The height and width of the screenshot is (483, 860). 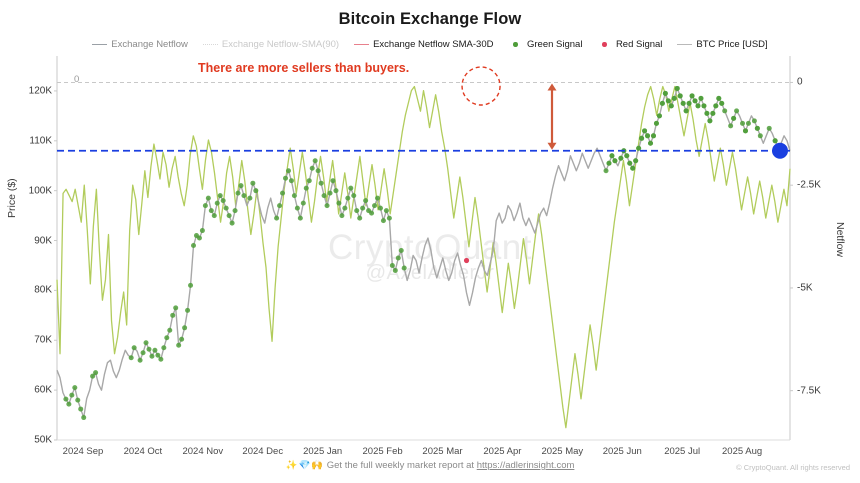 What do you see at coordinates (545, 44) in the screenshot?
I see `legend-item-green-signal: Green Signal` at bounding box center [545, 44].